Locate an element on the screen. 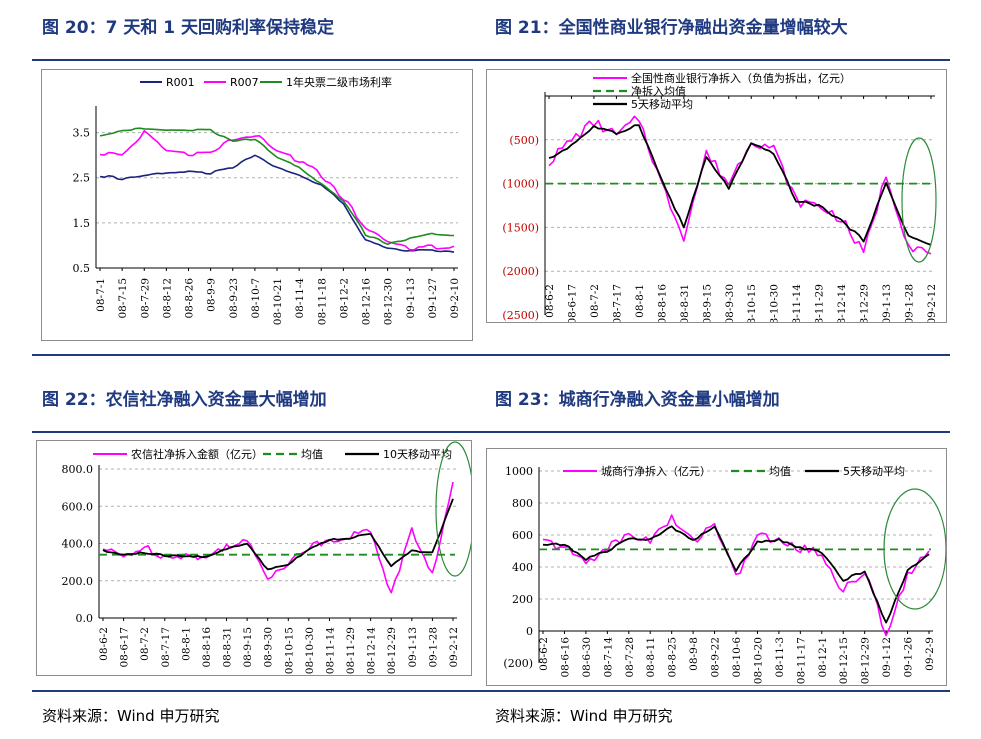  x-tick-label: 08-7-15 is located at coordinates (123, 298).